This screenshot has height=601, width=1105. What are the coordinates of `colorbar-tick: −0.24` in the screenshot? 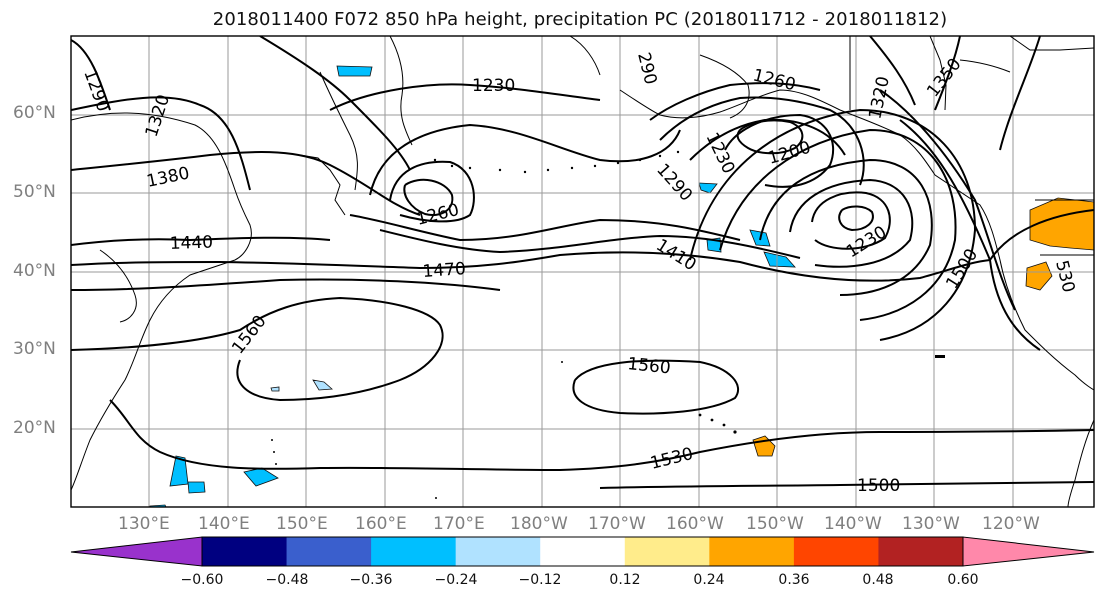 It's located at (456, 580).